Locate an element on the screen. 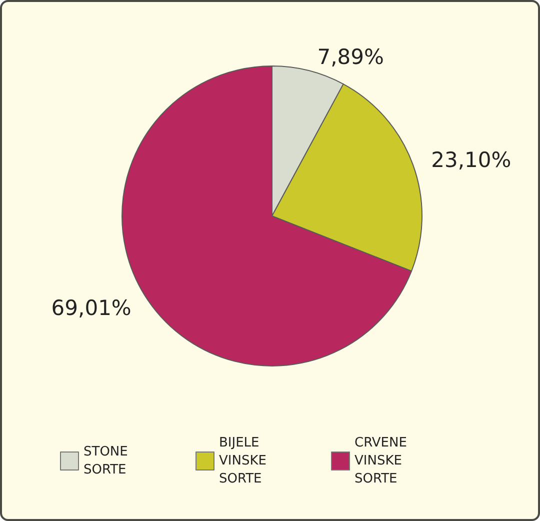 Image resolution: width=540 pixels, height=521 pixels. legend-label: CRVENE VINSKE SORTE is located at coordinates (383, 461).